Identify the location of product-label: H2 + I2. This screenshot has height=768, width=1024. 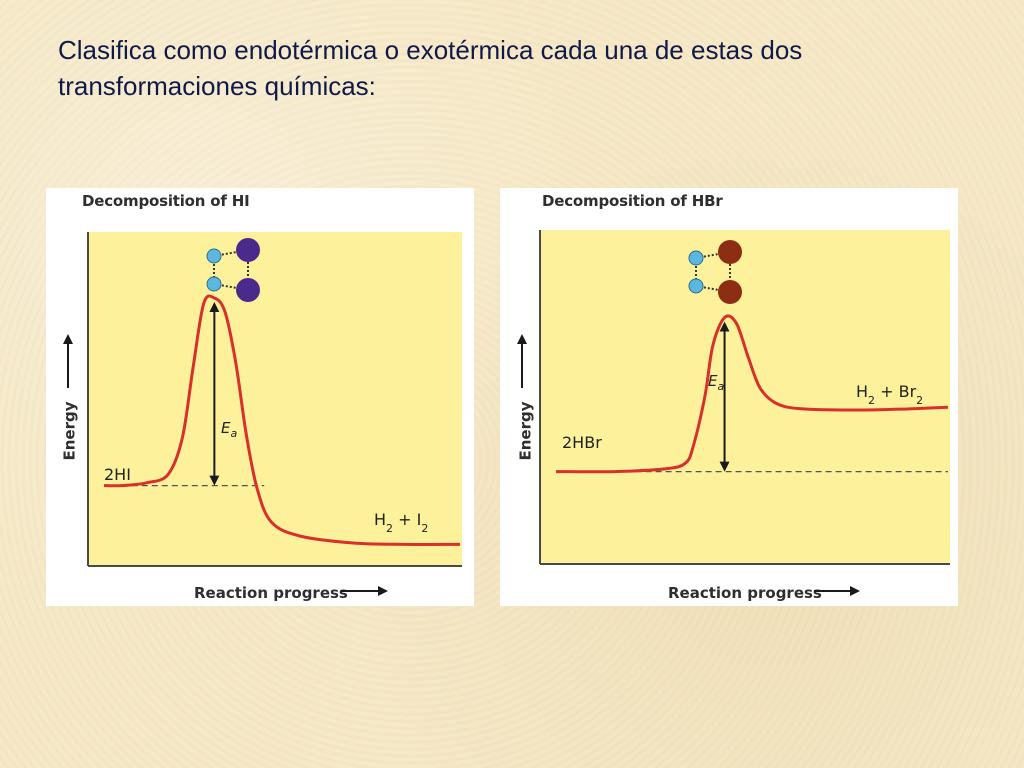
(401, 522).